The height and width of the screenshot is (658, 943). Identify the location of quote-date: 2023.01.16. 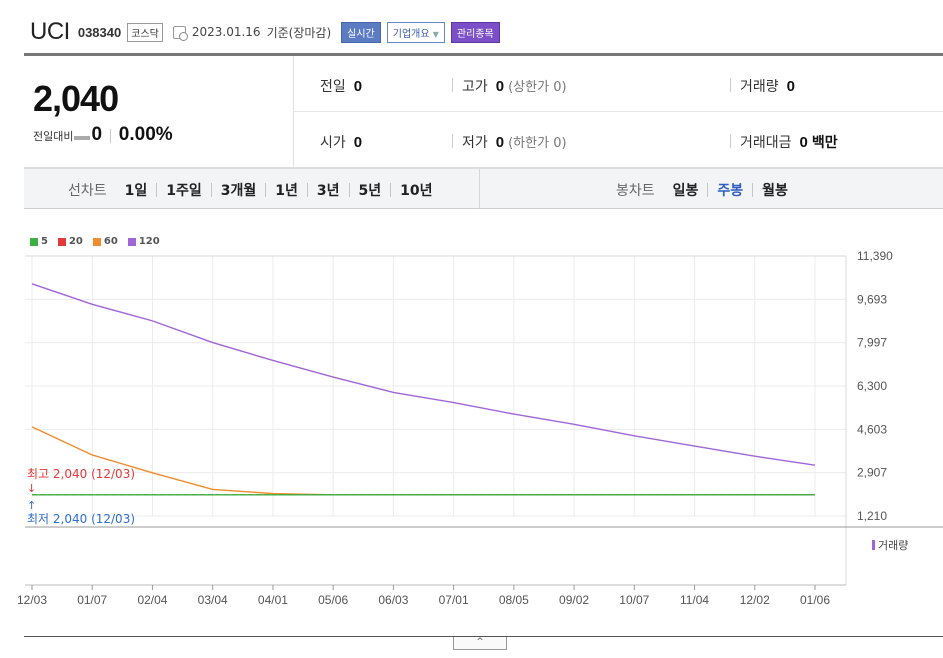
(226, 32).